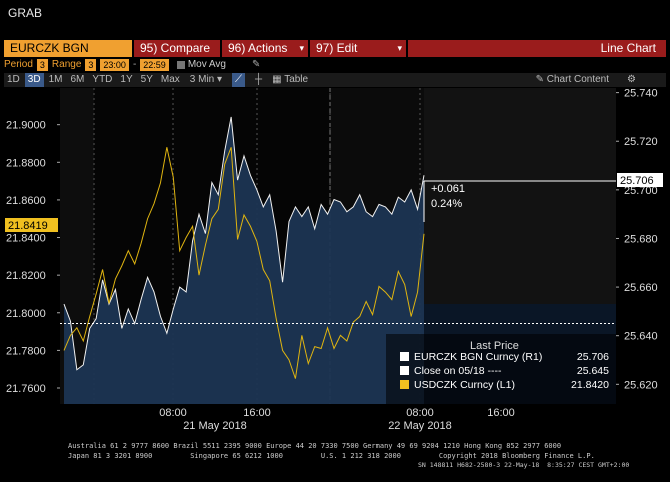  I want to click on params-bar: Period 3 Range 3 23:00 - 22:59 Mov Avg ✎, so click(335, 64).